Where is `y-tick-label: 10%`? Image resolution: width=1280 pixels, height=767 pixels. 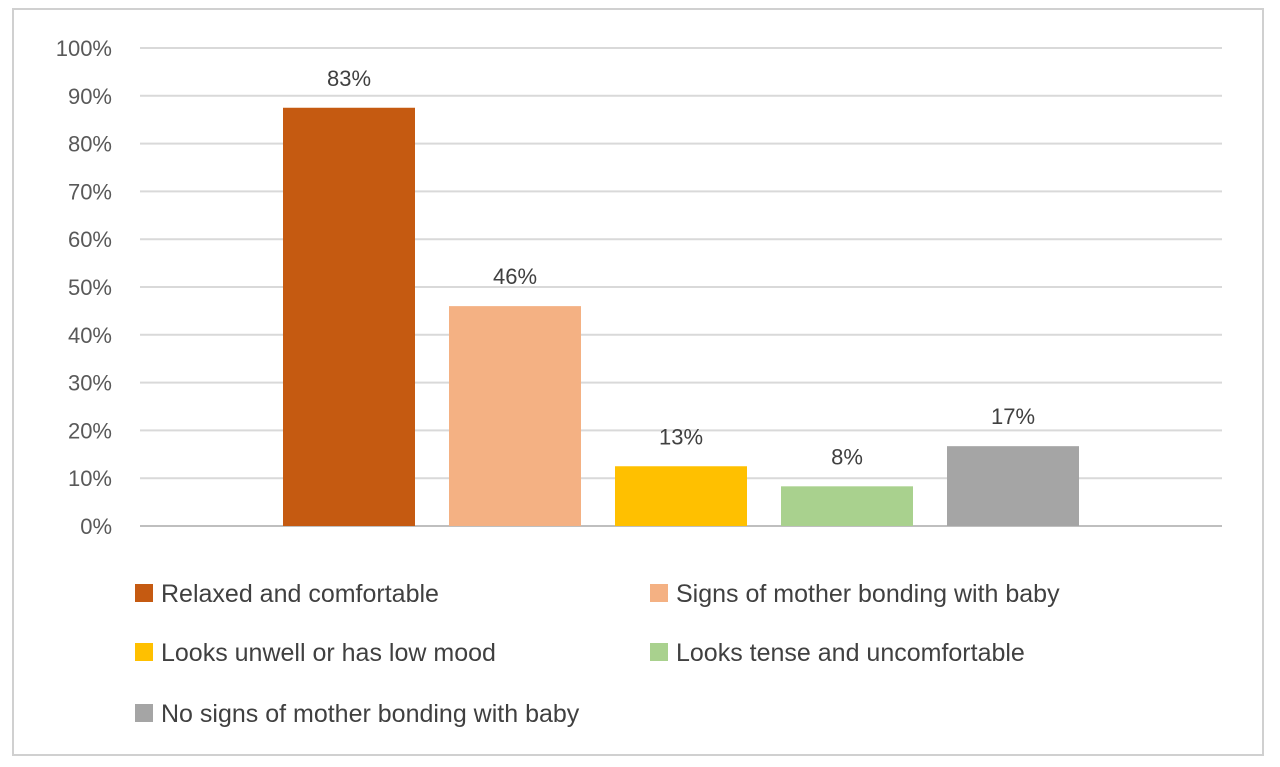 y-tick-label: 10% is located at coordinates (90, 478).